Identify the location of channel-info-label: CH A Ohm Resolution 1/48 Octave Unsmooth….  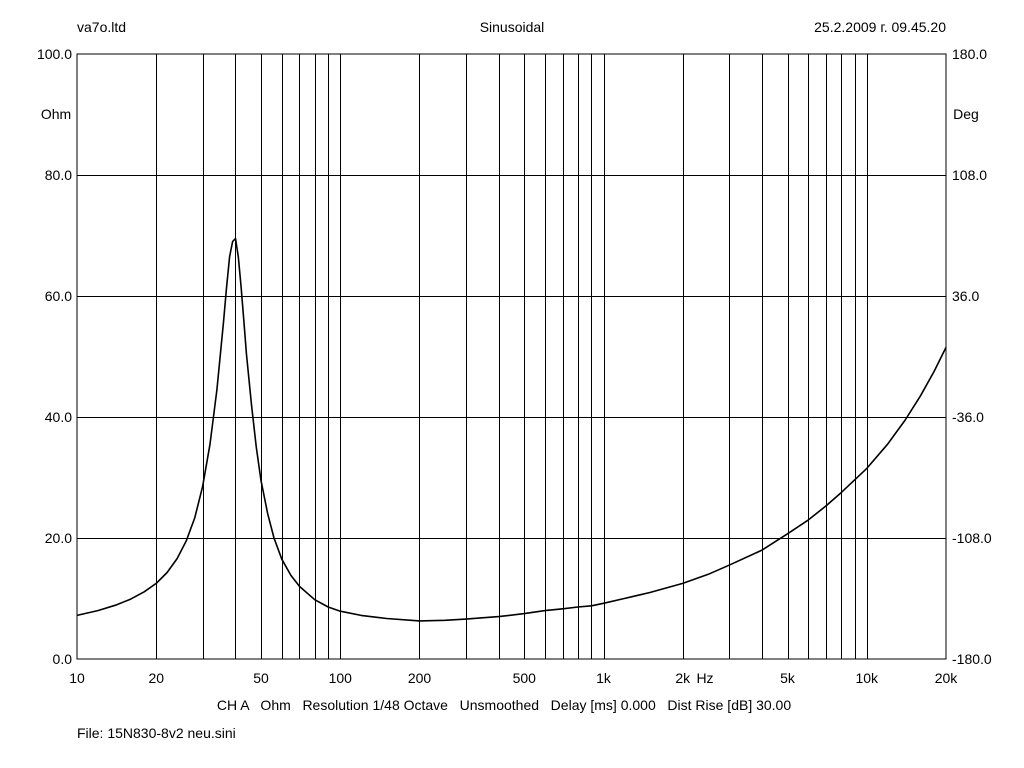
(504, 705).